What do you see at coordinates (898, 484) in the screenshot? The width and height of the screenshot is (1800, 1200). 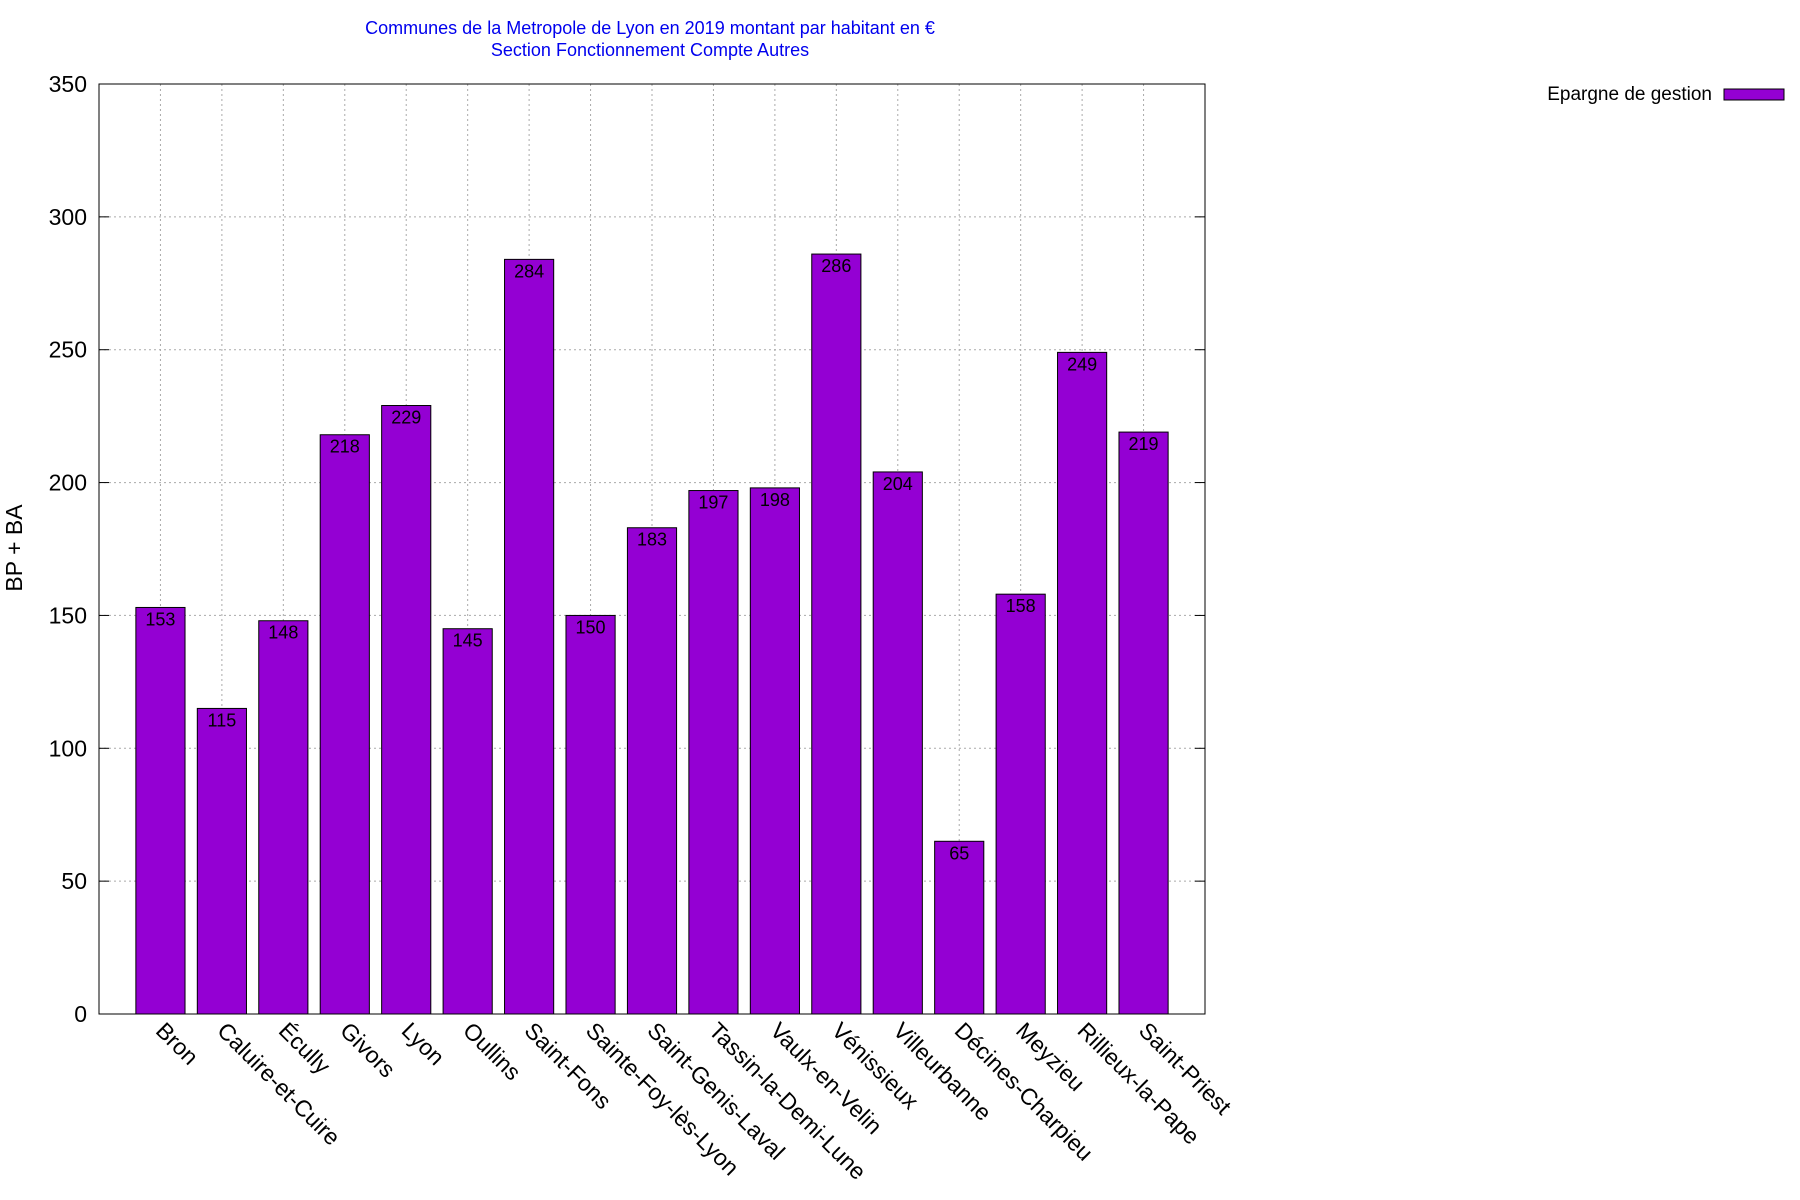 I see `data-label: 204` at bounding box center [898, 484].